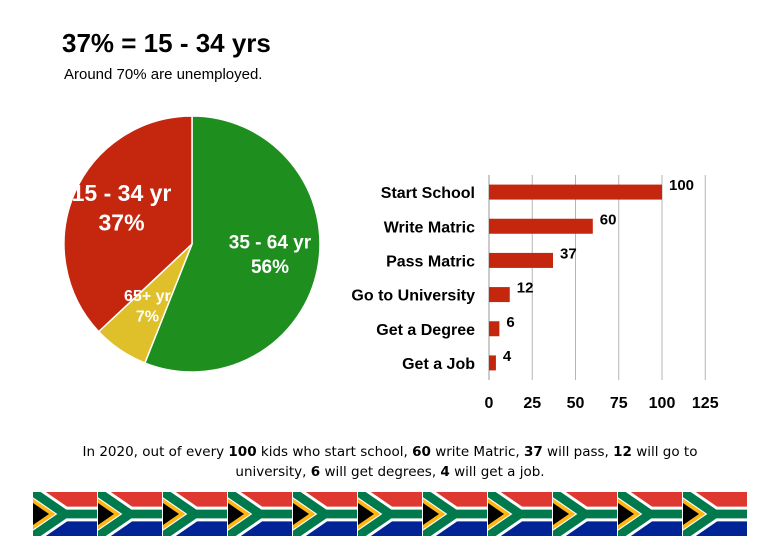  What do you see at coordinates (510, 322) in the screenshot?
I see `data-label: 6` at bounding box center [510, 322].